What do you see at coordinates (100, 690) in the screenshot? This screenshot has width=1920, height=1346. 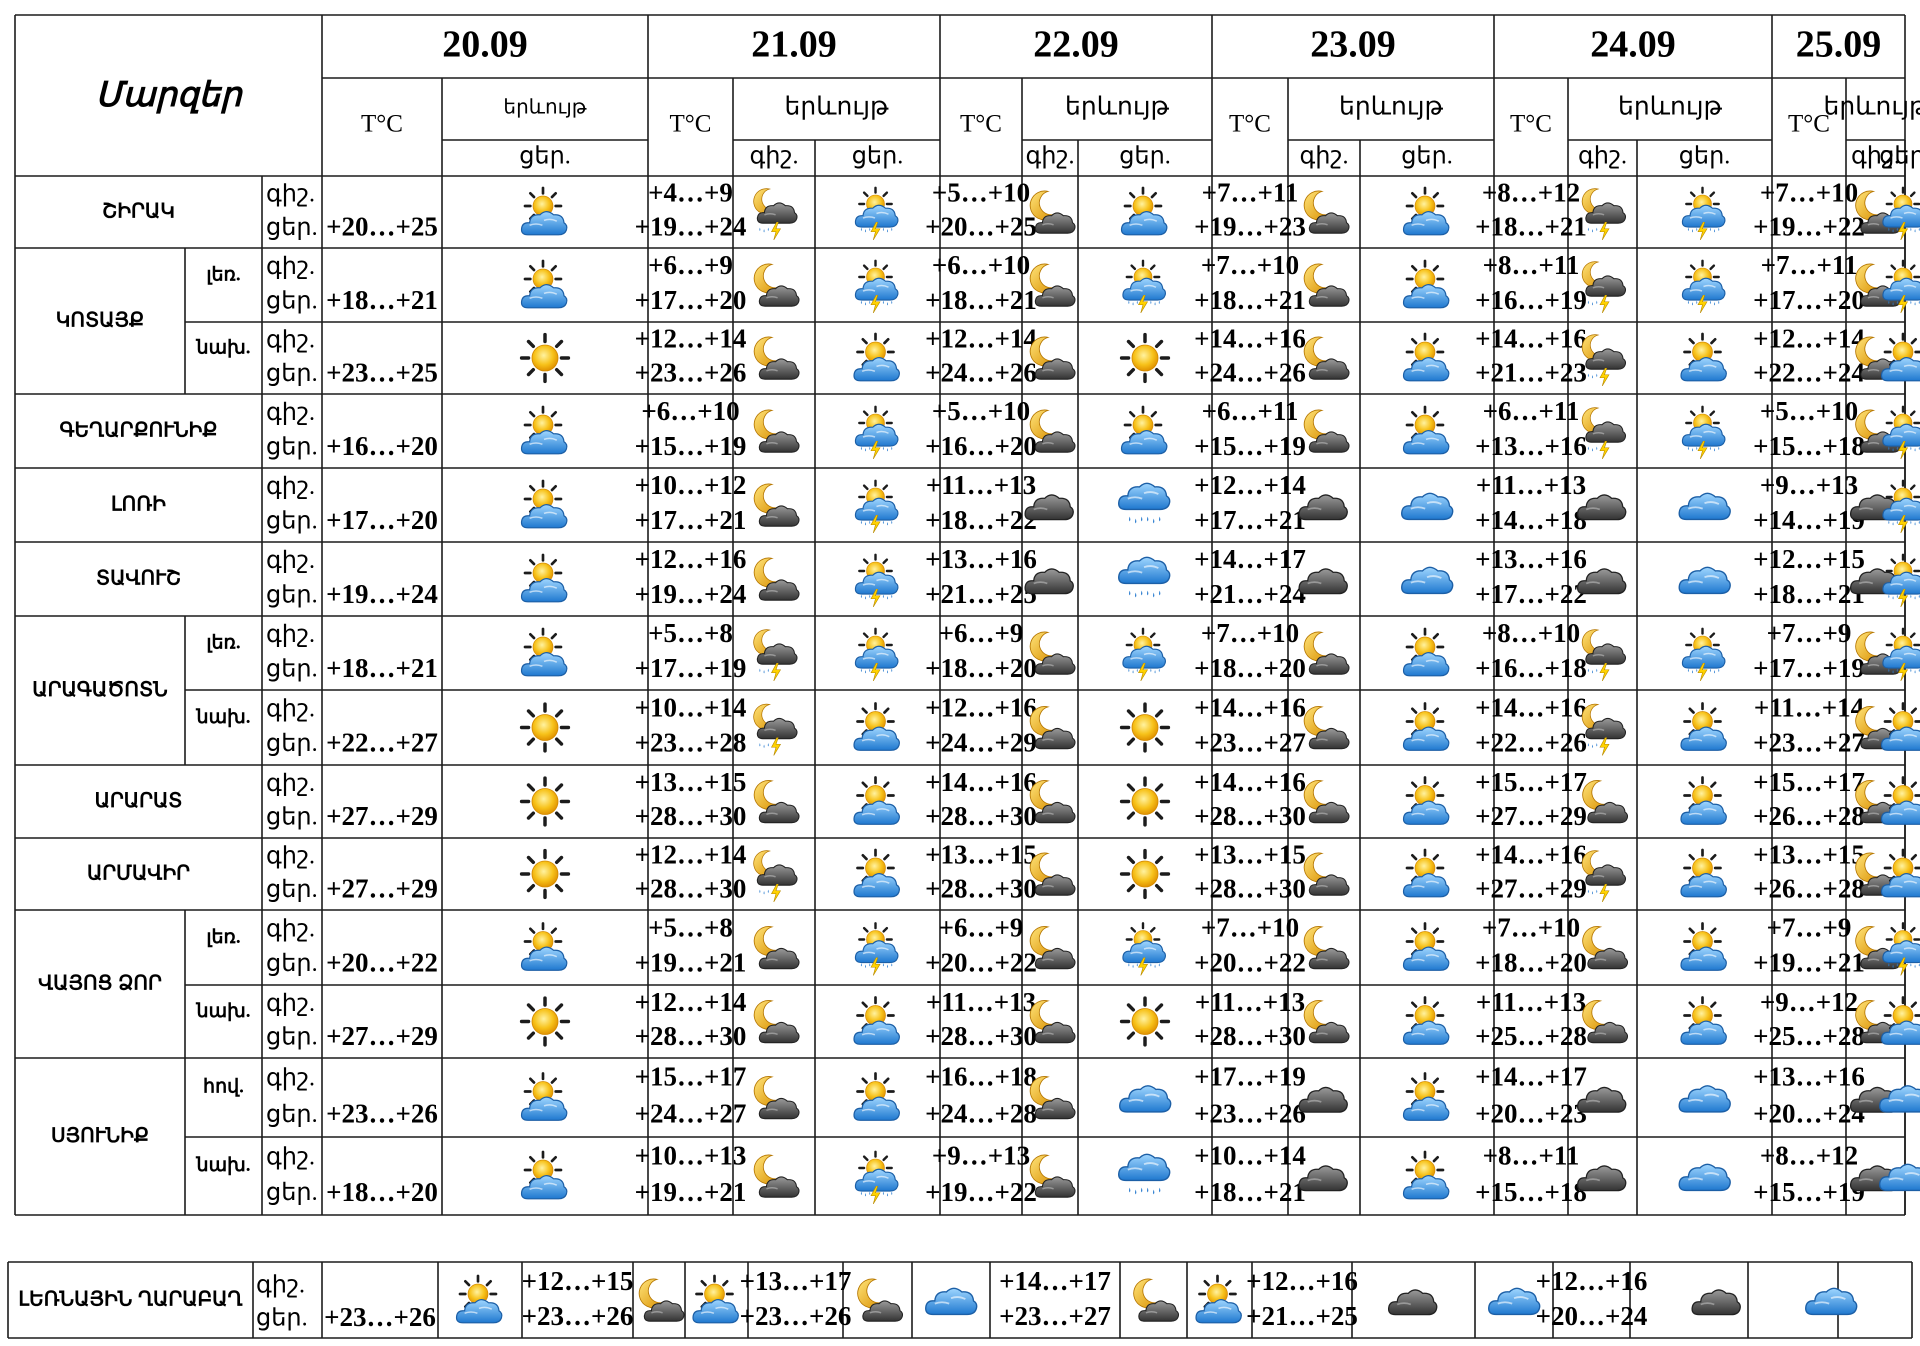 I see `region-name: ԱՐԱԳԱԾՈՏՆ` at bounding box center [100, 690].